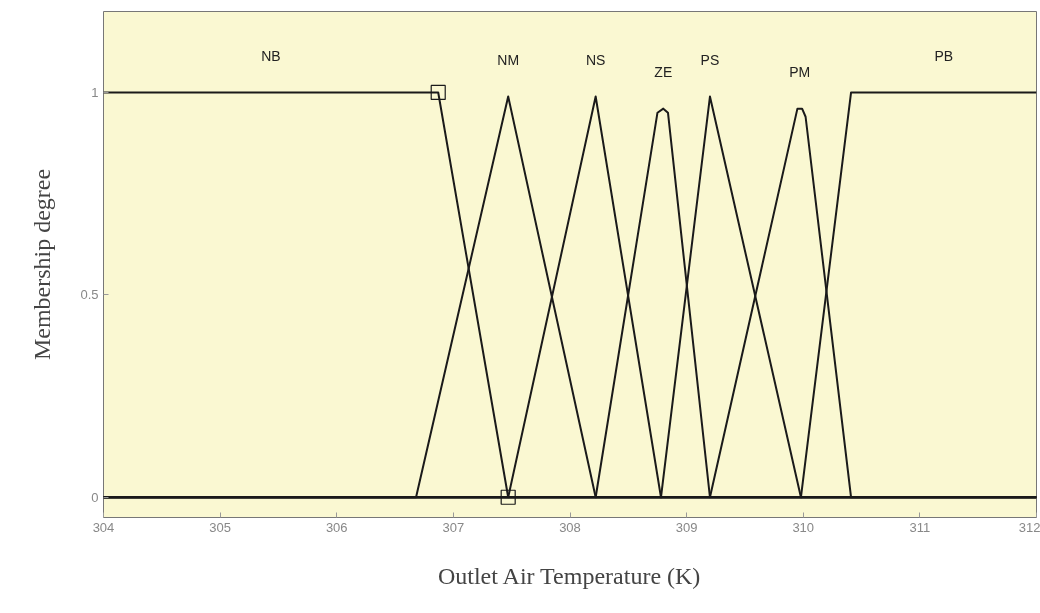 The image size is (1040, 613). What do you see at coordinates (1029, 527) in the screenshot?
I see `x-tick-label: 312` at bounding box center [1029, 527].